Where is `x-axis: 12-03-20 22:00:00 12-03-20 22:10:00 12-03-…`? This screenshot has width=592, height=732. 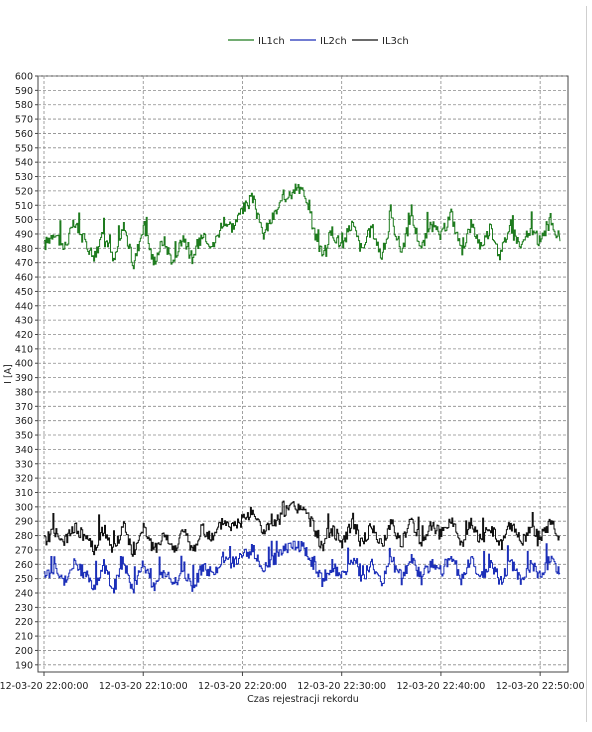
x-axis: 12-03-20 22:00:00 12-03-20 22:10:00 12-03-… is located at coordinates (292, 682).